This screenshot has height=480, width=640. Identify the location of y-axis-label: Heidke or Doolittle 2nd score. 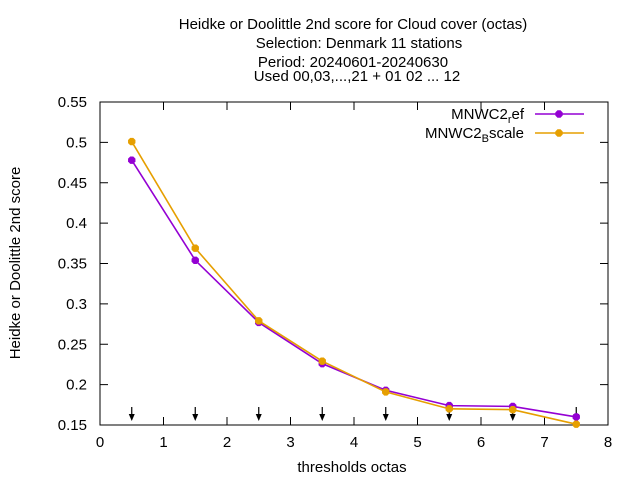
(15, 263).